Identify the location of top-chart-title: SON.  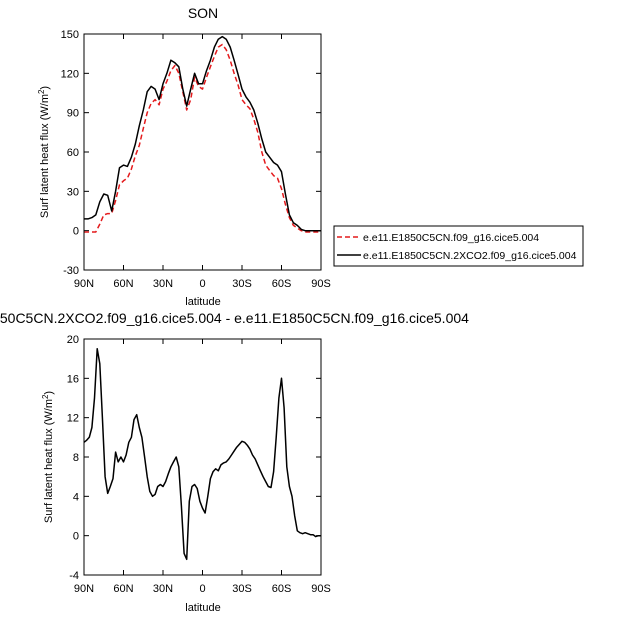
(203, 13).